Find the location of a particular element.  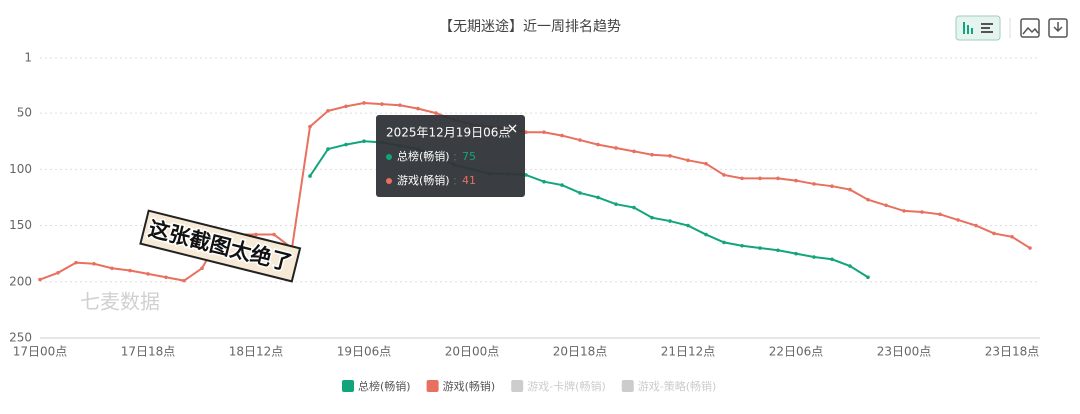

tooltip-series: 游戏(畅销) is located at coordinates (423, 180).